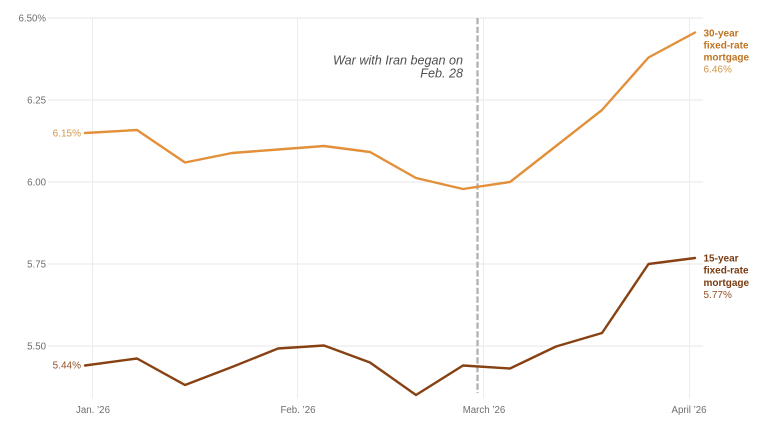  Describe the element at coordinates (33, 19) in the screenshot. I see `svg-text: 6.50%` at that location.